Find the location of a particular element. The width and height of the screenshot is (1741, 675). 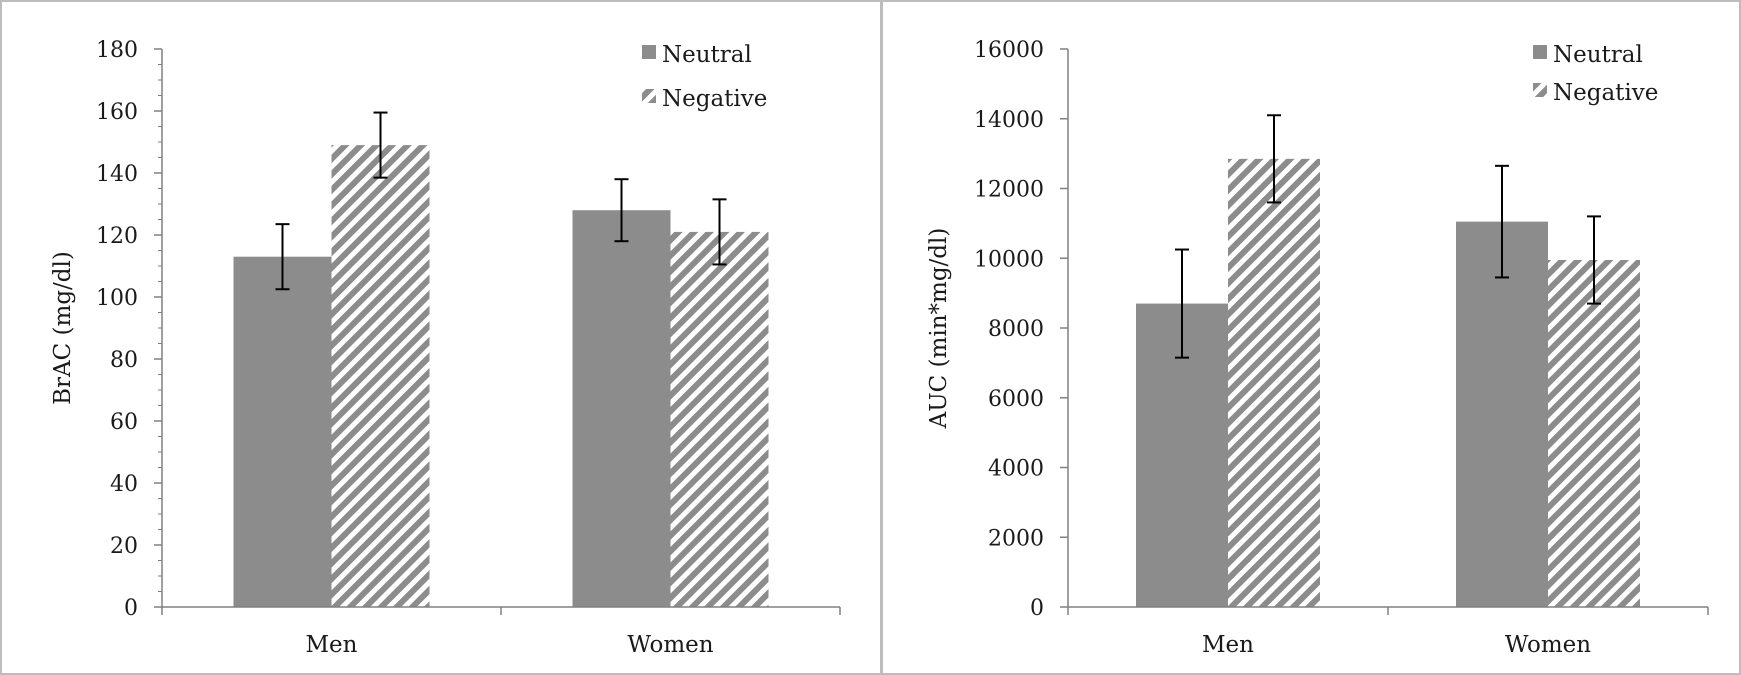

y-tick-label: 12000 is located at coordinates (1009, 190).